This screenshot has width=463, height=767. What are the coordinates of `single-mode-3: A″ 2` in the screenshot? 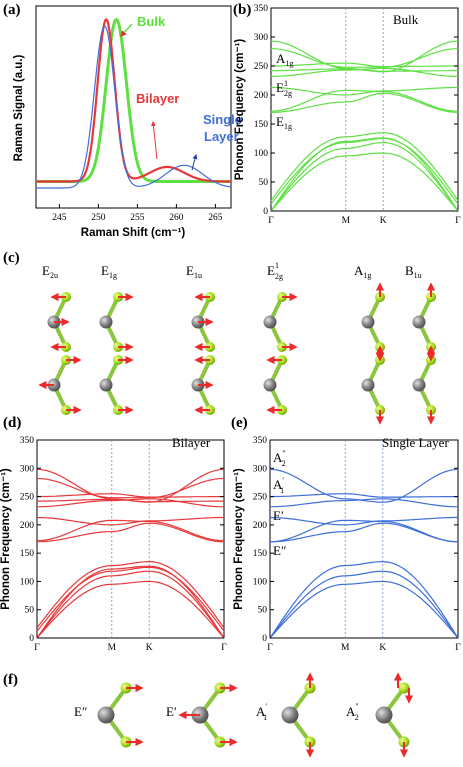 It's located at (380, 715).